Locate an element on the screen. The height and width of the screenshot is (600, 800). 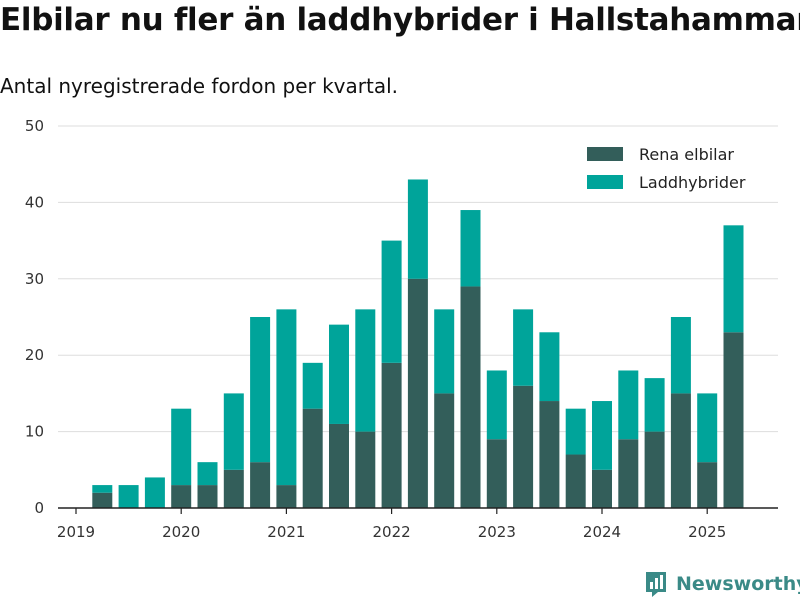
x-tick-label: 2024 is located at coordinates (602, 532).